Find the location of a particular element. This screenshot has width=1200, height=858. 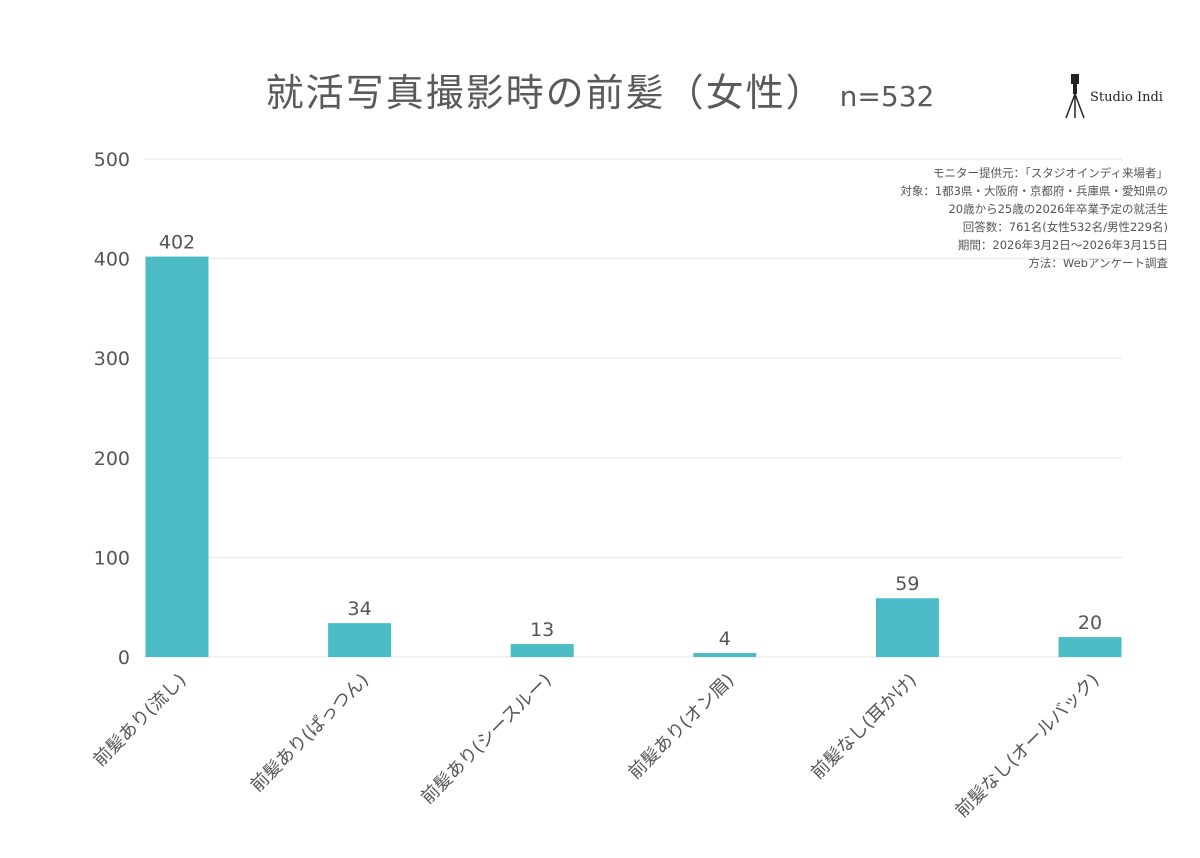

y-tick-label: 100 is located at coordinates (112, 558).